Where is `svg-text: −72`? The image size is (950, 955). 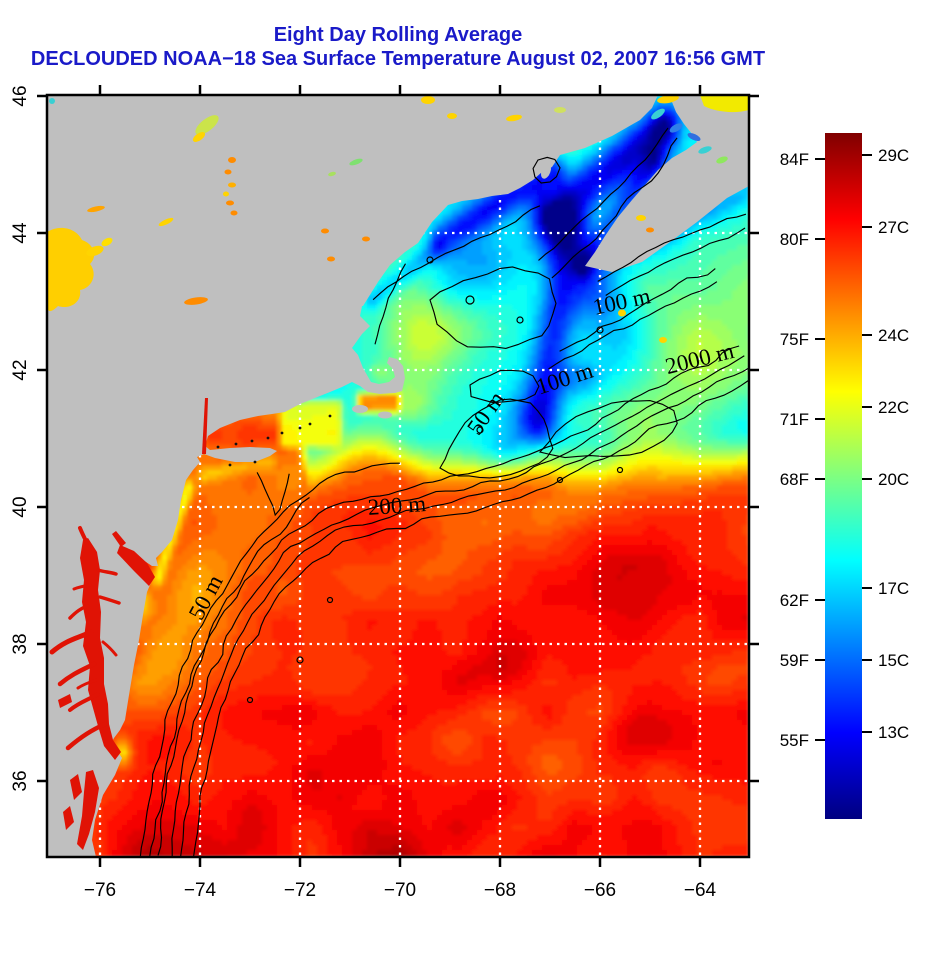
svg-text: −72 is located at coordinates (300, 890).